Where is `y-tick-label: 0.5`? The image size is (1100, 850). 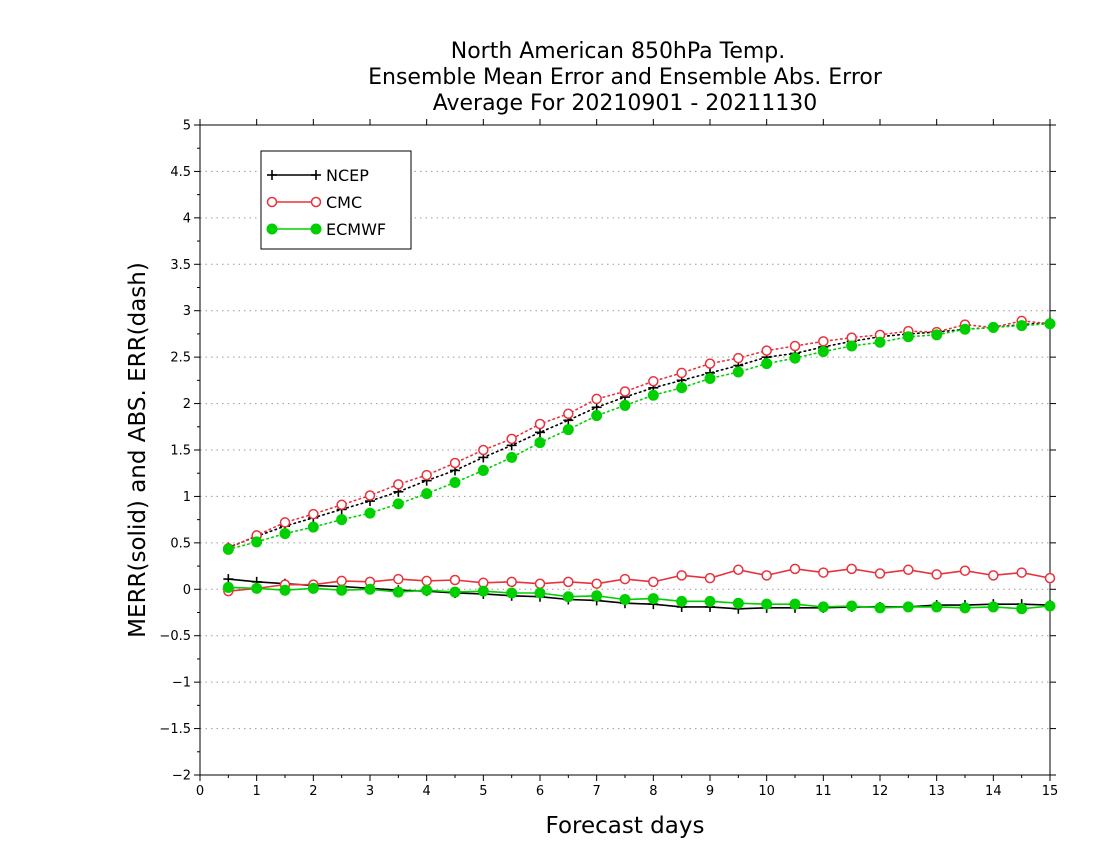
y-tick-label: 0.5 is located at coordinates (180, 543).